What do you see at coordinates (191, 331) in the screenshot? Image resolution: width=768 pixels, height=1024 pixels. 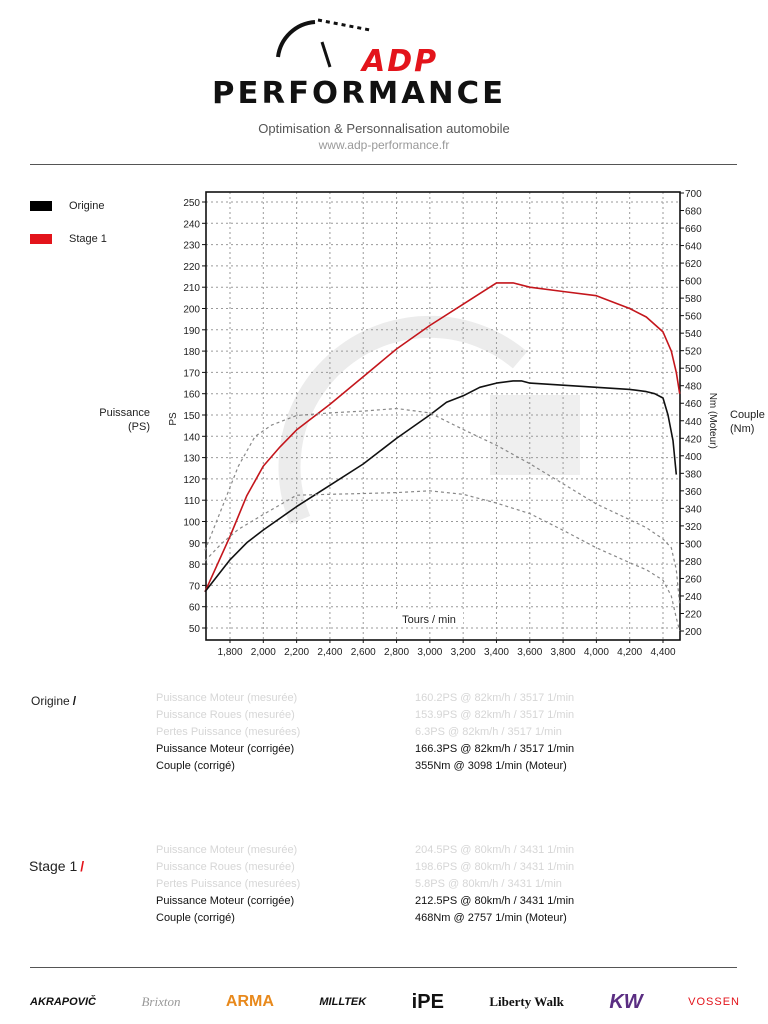 I see `y-tick-label: 190` at bounding box center [191, 331].